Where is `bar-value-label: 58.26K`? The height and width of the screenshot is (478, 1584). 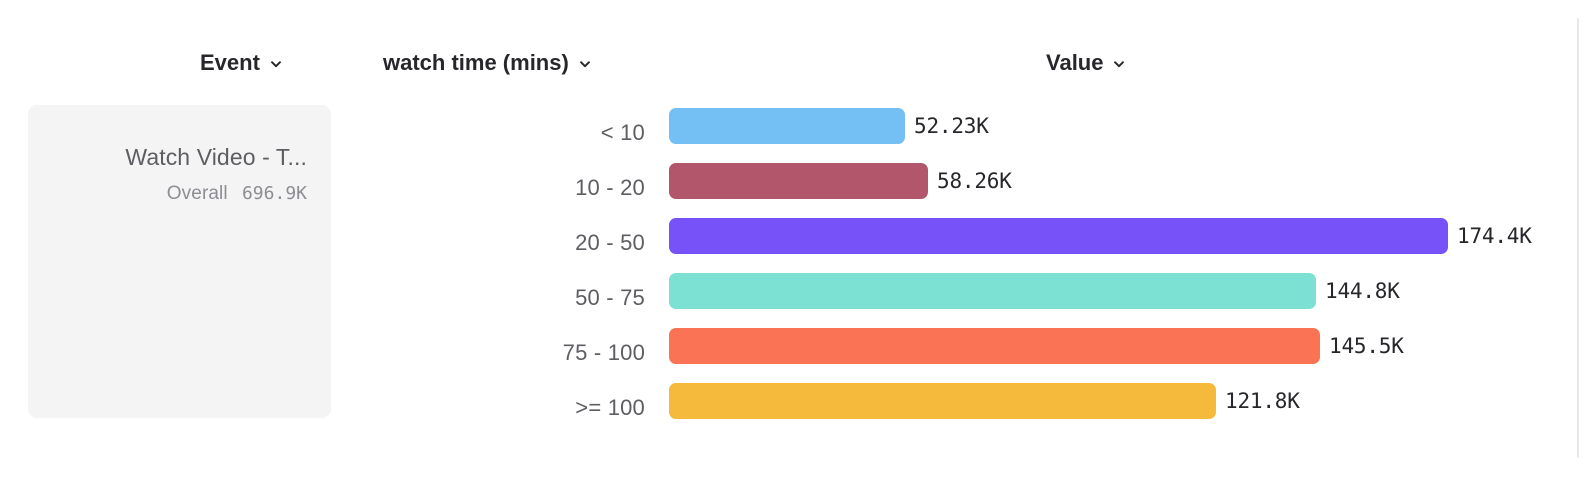 bar-value-label: 58.26K is located at coordinates (974, 181).